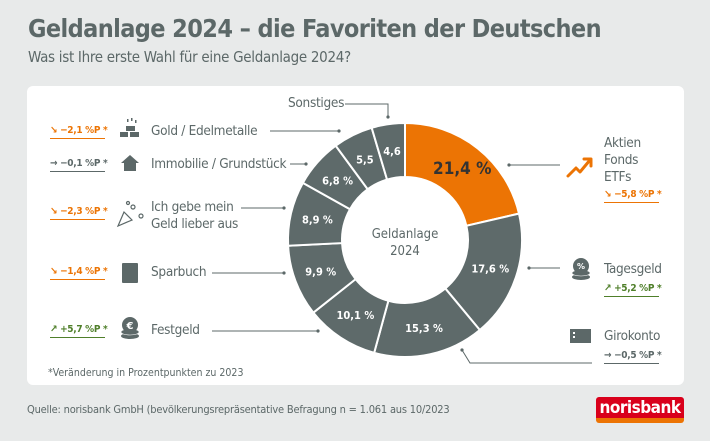 This screenshot has height=441, width=710. Describe the element at coordinates (356, 315) in the screenshot. I see `segment-value-label: 10,1 %` at that location.